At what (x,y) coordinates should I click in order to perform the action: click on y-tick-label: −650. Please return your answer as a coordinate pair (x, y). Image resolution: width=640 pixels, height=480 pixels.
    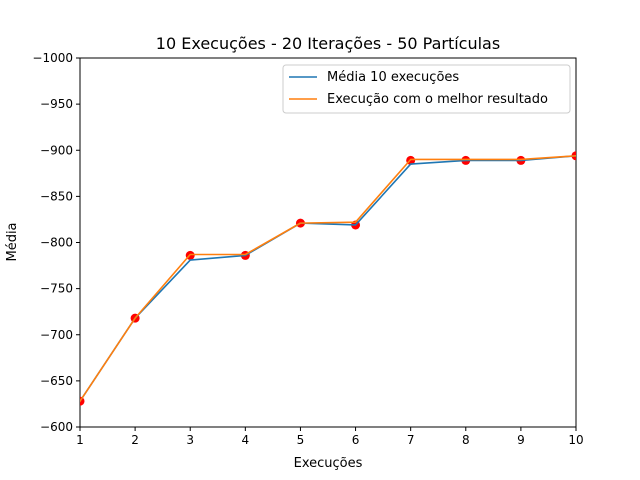
    Looking at the image, I should click on (56, 381).